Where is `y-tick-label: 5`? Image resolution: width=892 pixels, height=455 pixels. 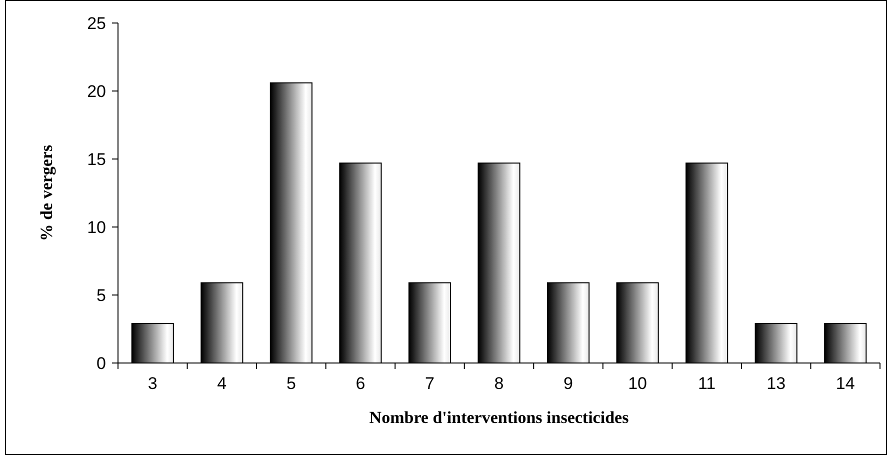
y-tick-label: 5 is located at coordinates (101, 295).